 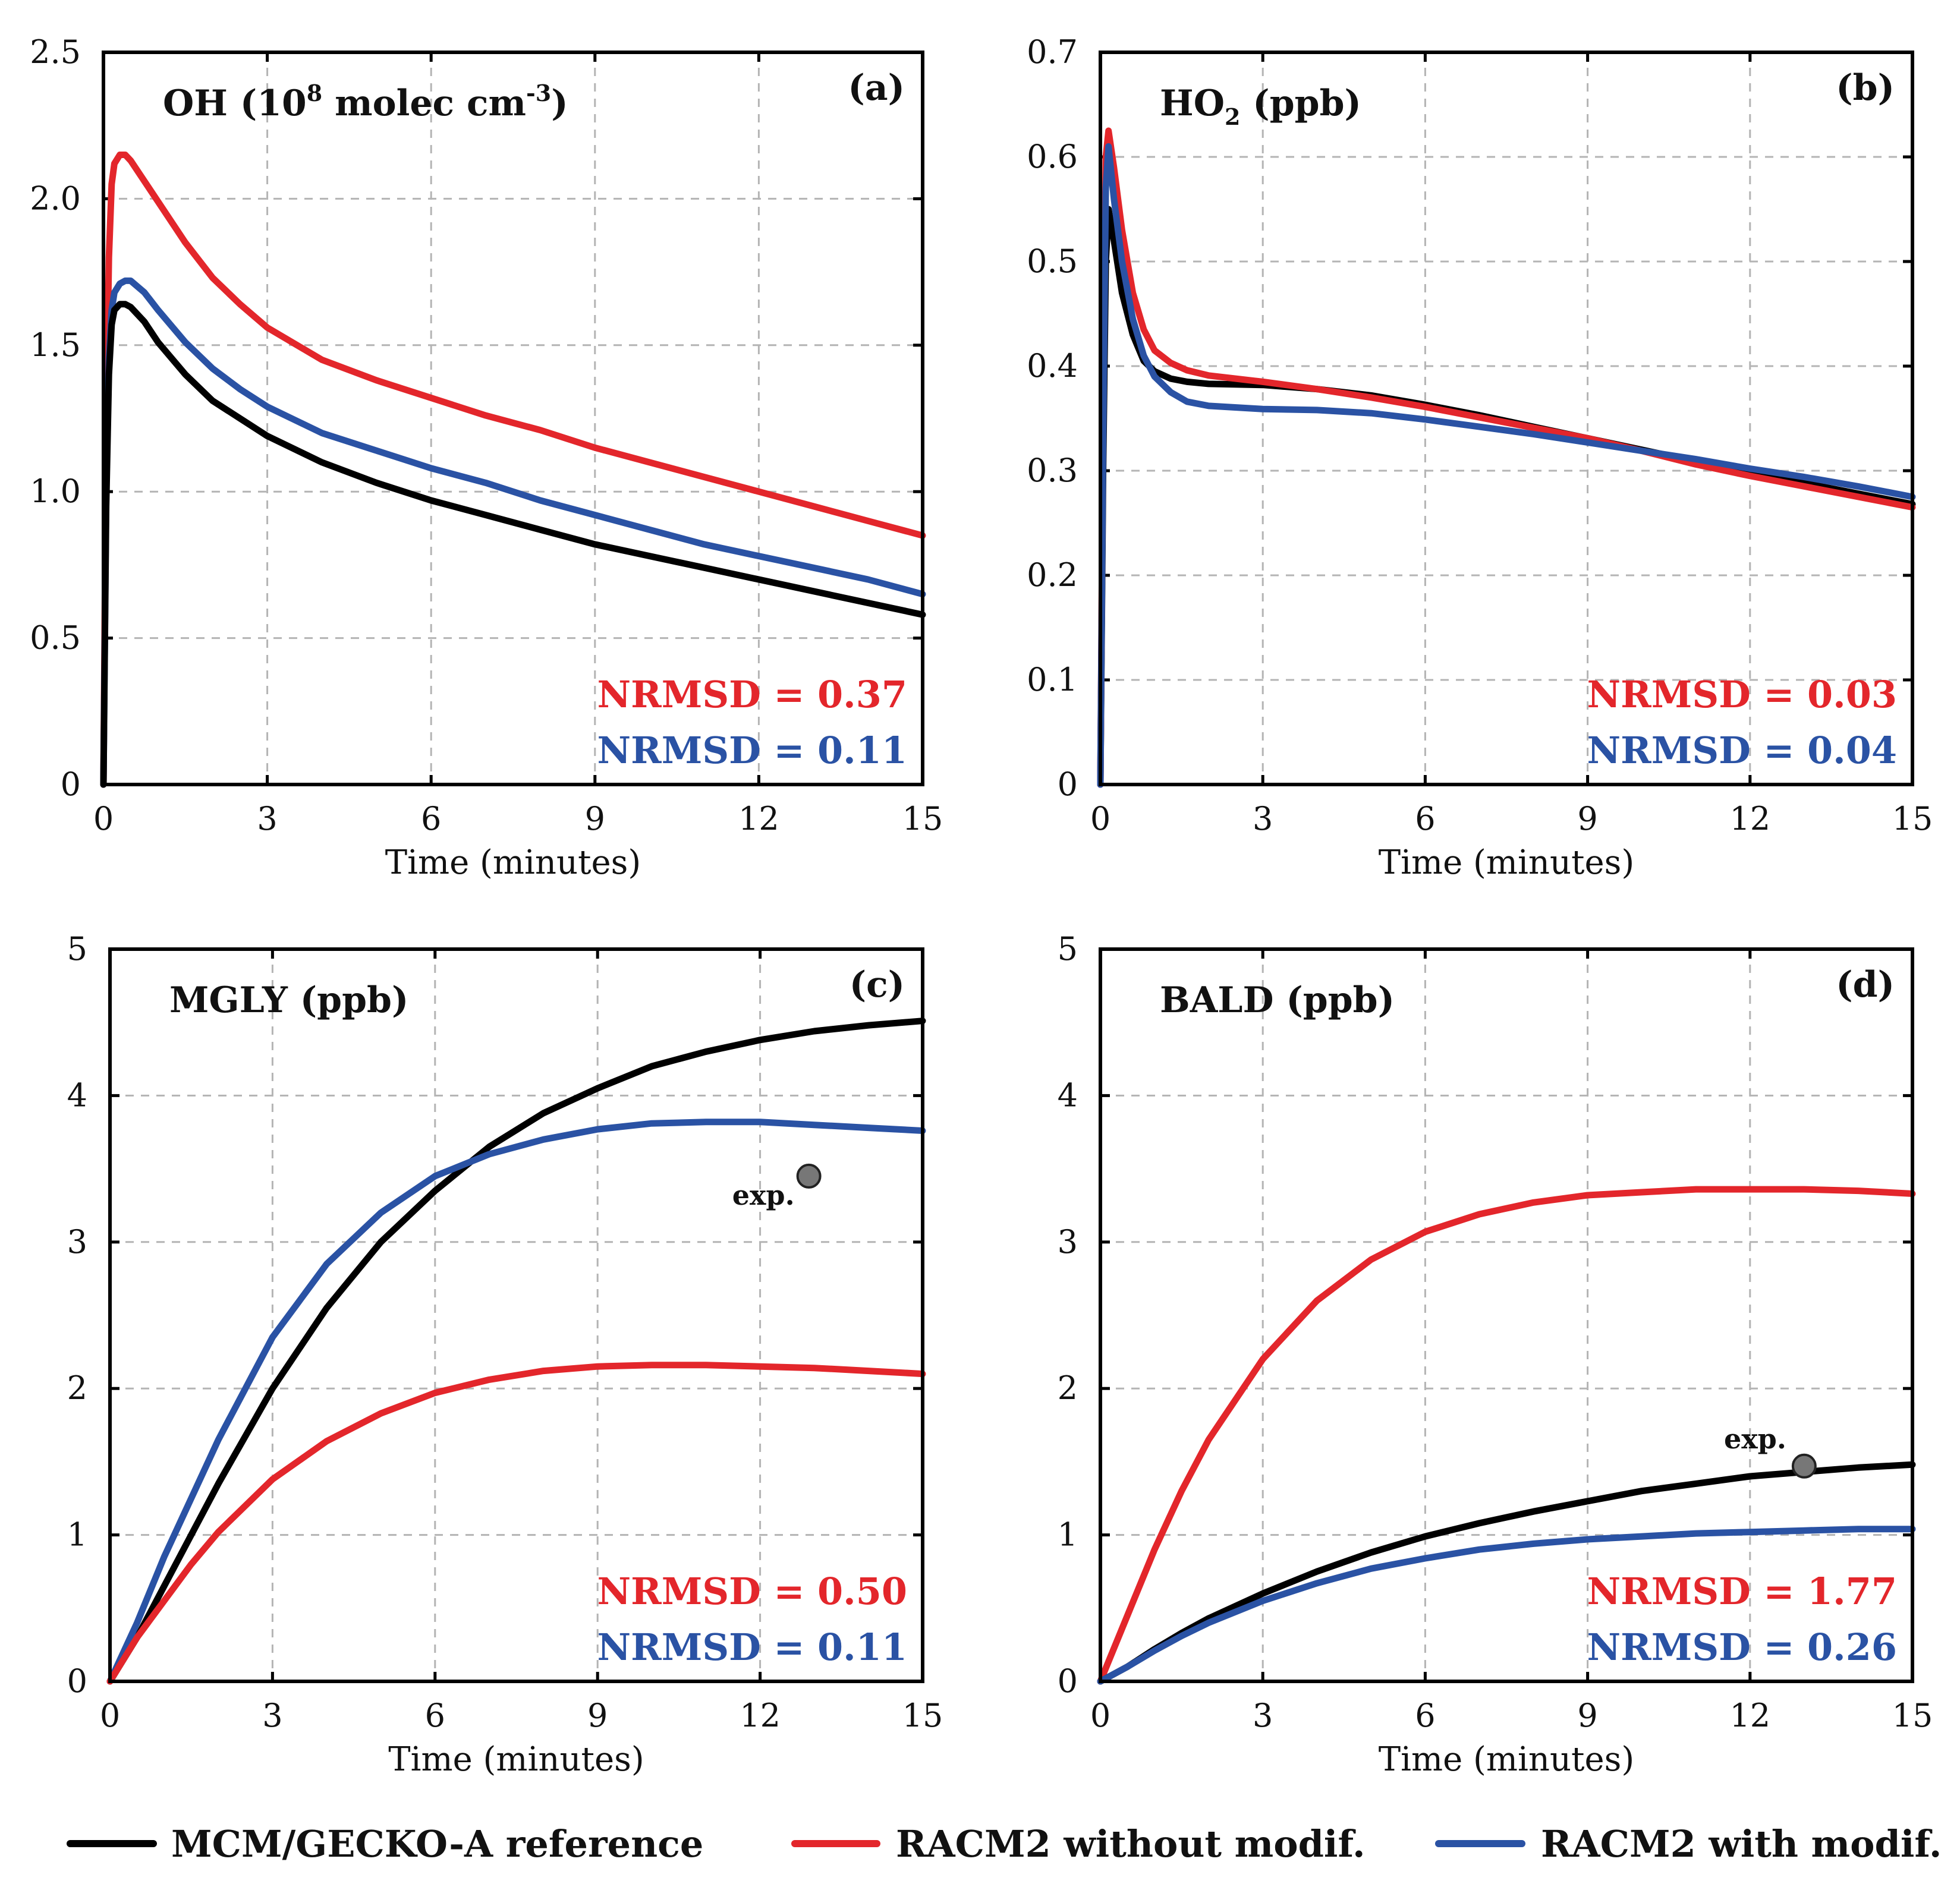 I want to click on legend-label: MCM/GECKO-A reference, so click(x=437, y=1844).